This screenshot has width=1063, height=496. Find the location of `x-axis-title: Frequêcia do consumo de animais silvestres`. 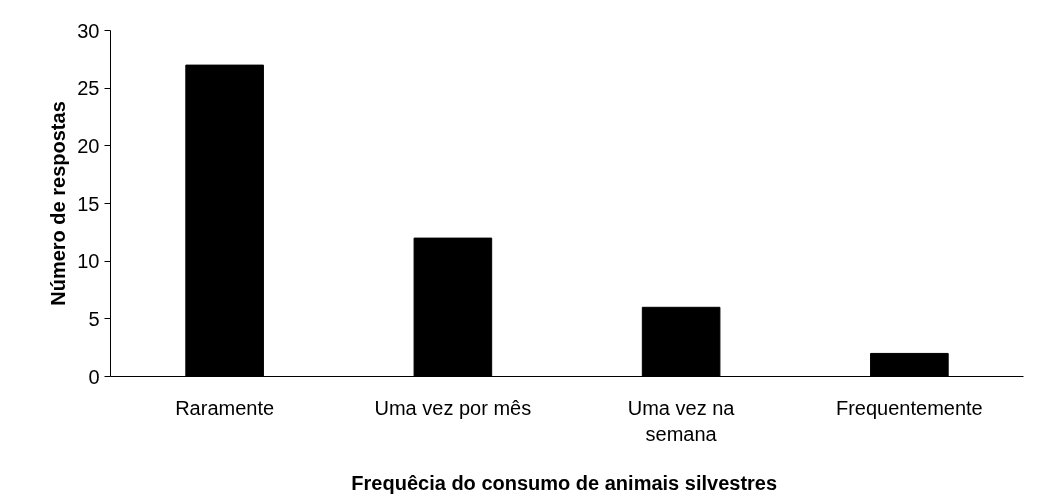

x-axis-title: Frequêcia do consumo de animais silvestres is located at coordinates (564, 482).